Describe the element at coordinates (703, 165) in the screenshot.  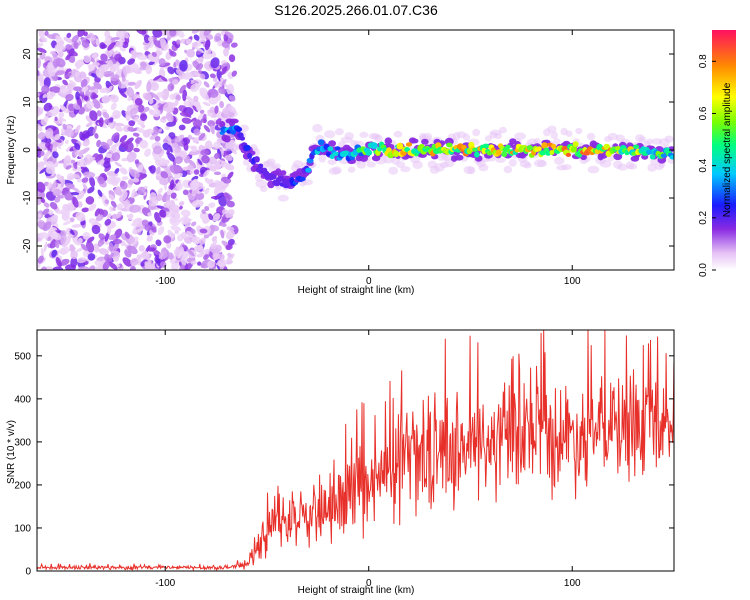
I see `colorbar-tick-label: 0.4` at that location.